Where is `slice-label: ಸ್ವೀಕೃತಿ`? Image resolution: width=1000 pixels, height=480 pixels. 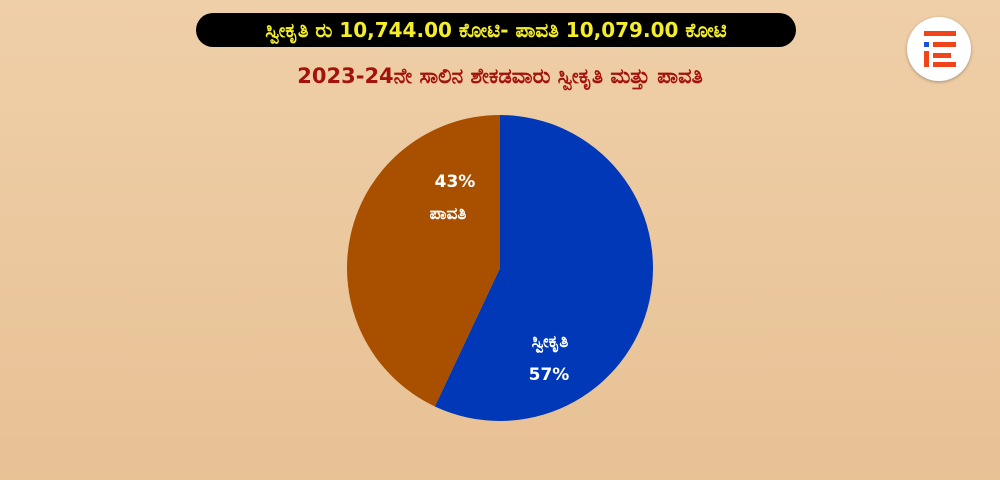
slice-label: ಸ್ವೀಕೃತಿ is located at coordinates (550, 343).